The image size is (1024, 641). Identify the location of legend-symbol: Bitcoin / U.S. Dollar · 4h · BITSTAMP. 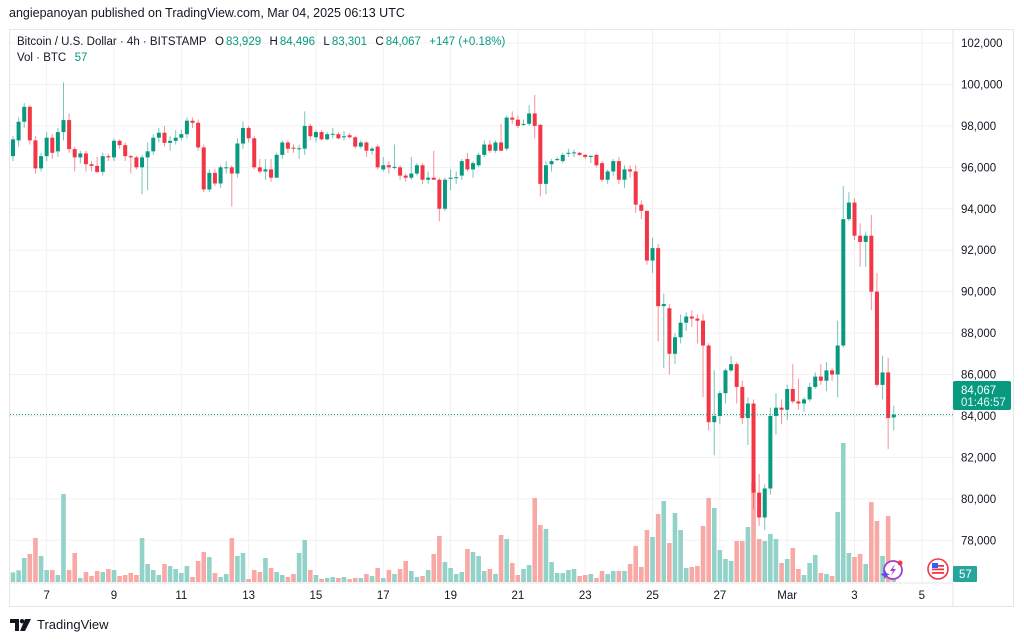
(112, 42).